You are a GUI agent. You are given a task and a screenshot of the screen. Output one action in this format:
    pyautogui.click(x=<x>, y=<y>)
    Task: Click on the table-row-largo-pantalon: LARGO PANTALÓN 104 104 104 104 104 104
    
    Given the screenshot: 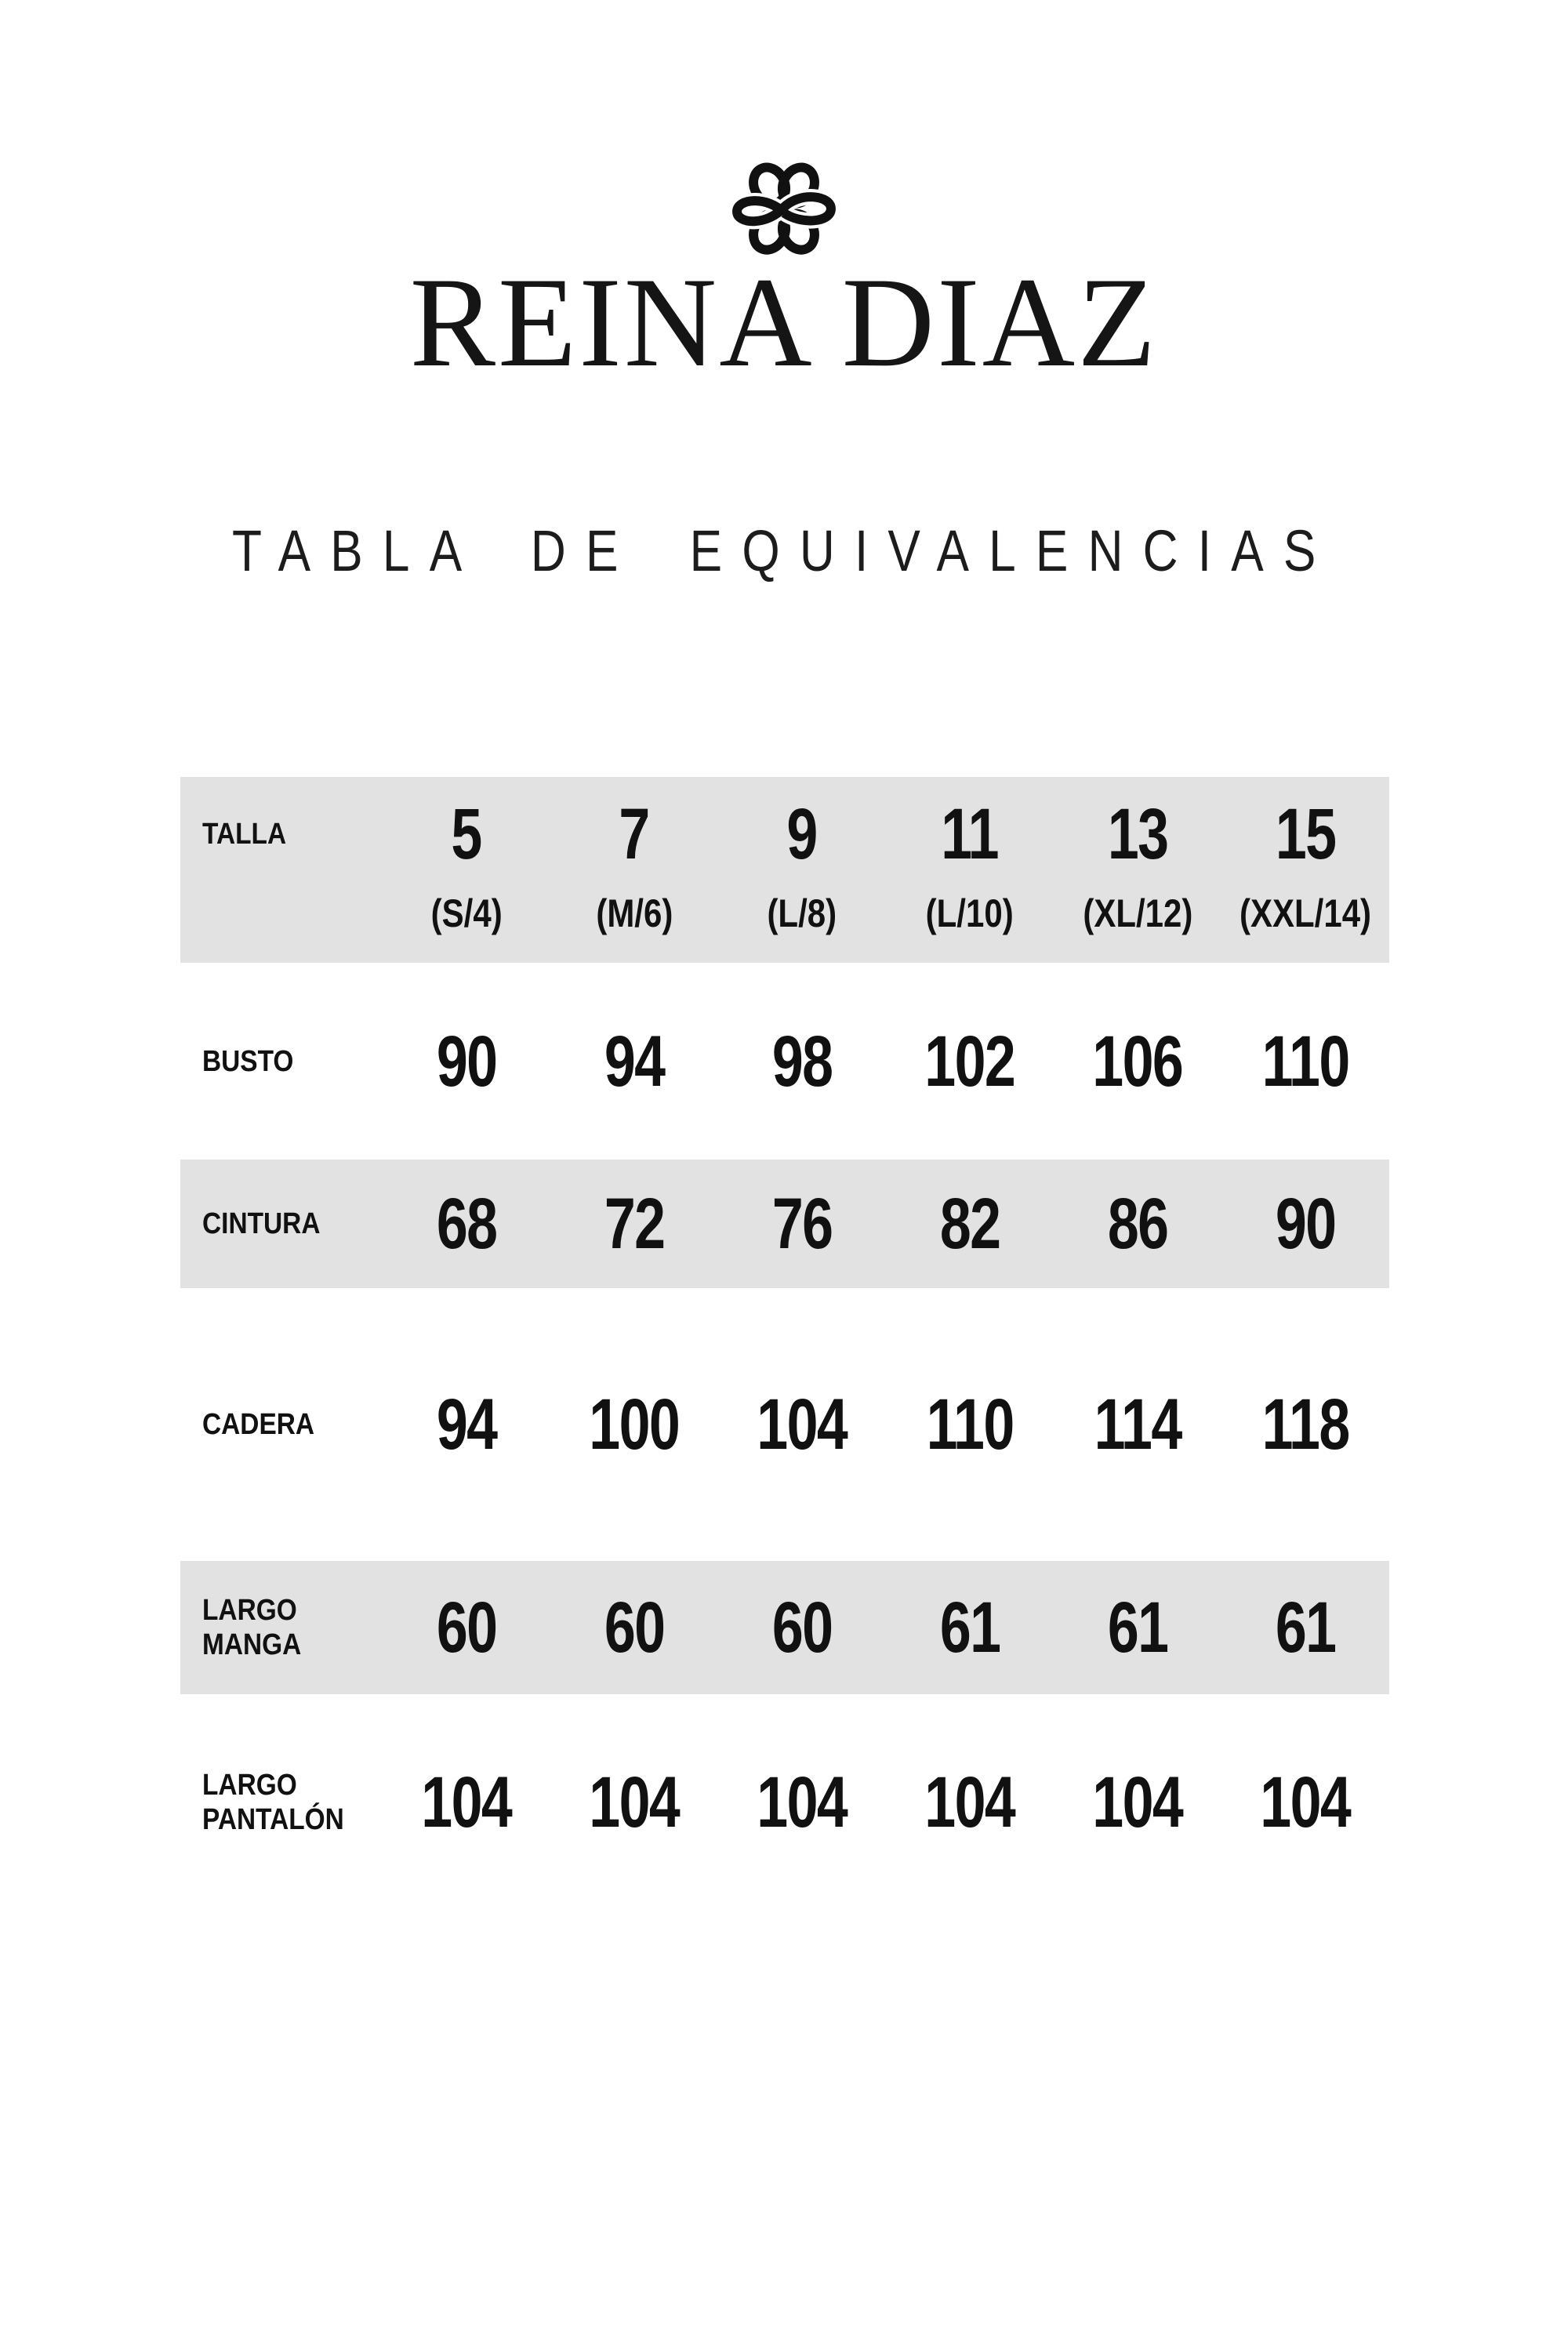 What is the action you would take?
    pyautogui.click(x=784, y=1802)
    